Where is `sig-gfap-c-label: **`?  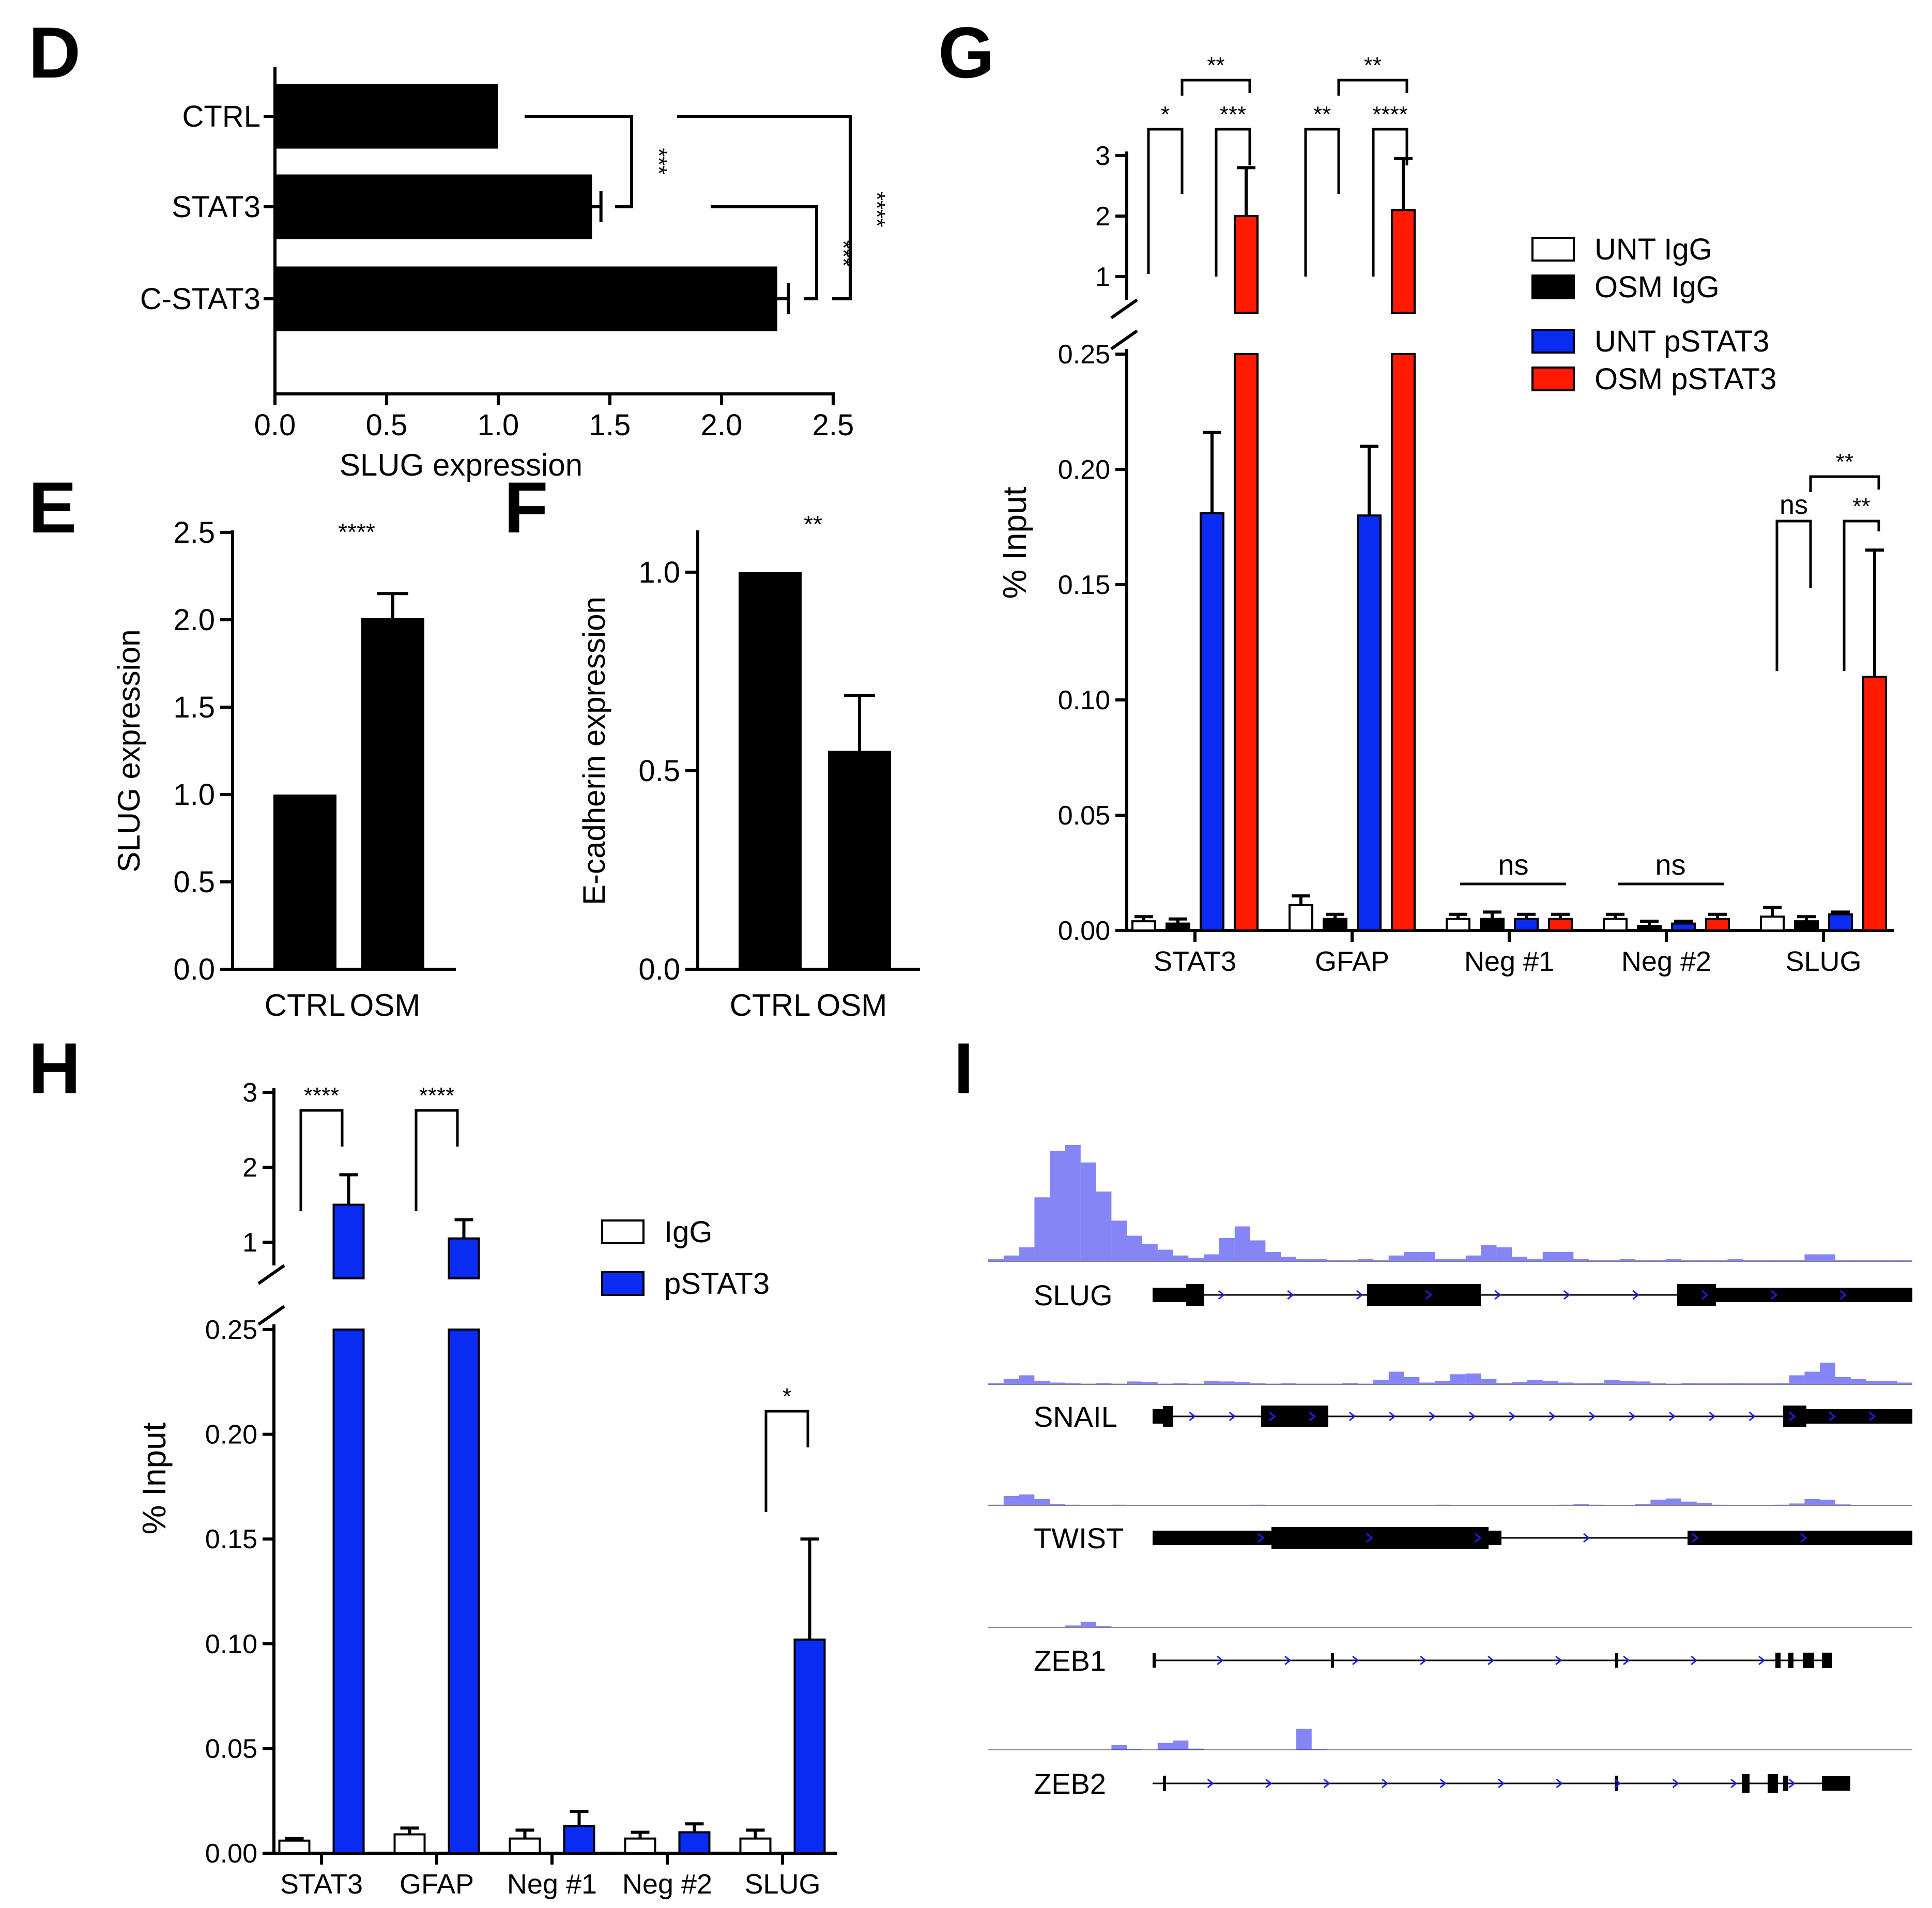
sig-gfap-c-label: ** is located at coordinates (1373, 66).